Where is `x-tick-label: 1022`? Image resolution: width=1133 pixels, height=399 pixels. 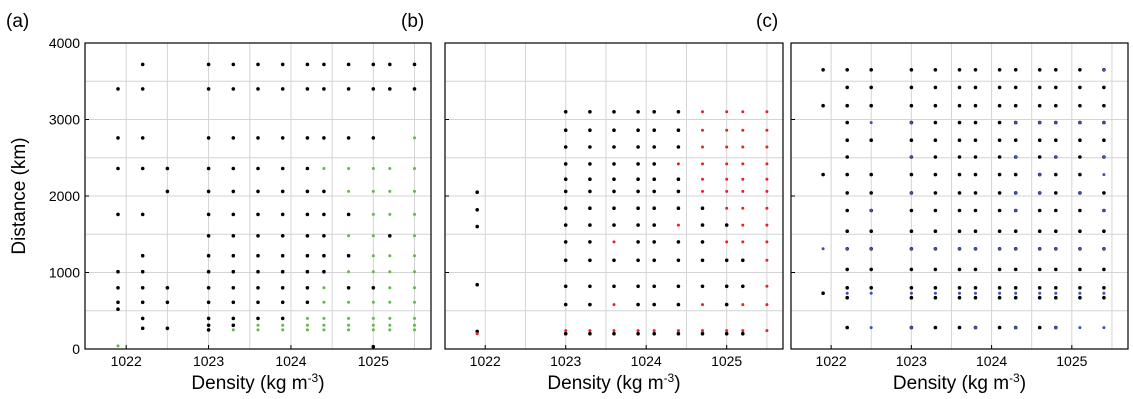 x-tick-label: 1022 is located at coordinates (126, 361).